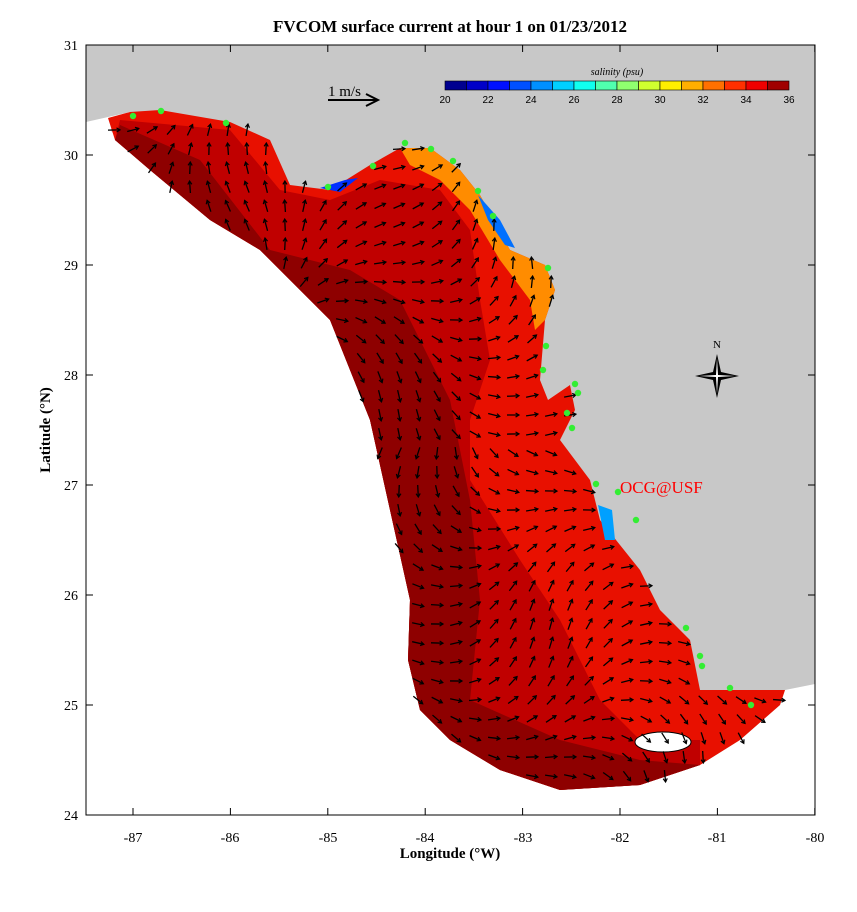 Image resolution: width=857 pixels, height=912 pixels. I want to click on colorbar-tick: 34, so click(746, 100).